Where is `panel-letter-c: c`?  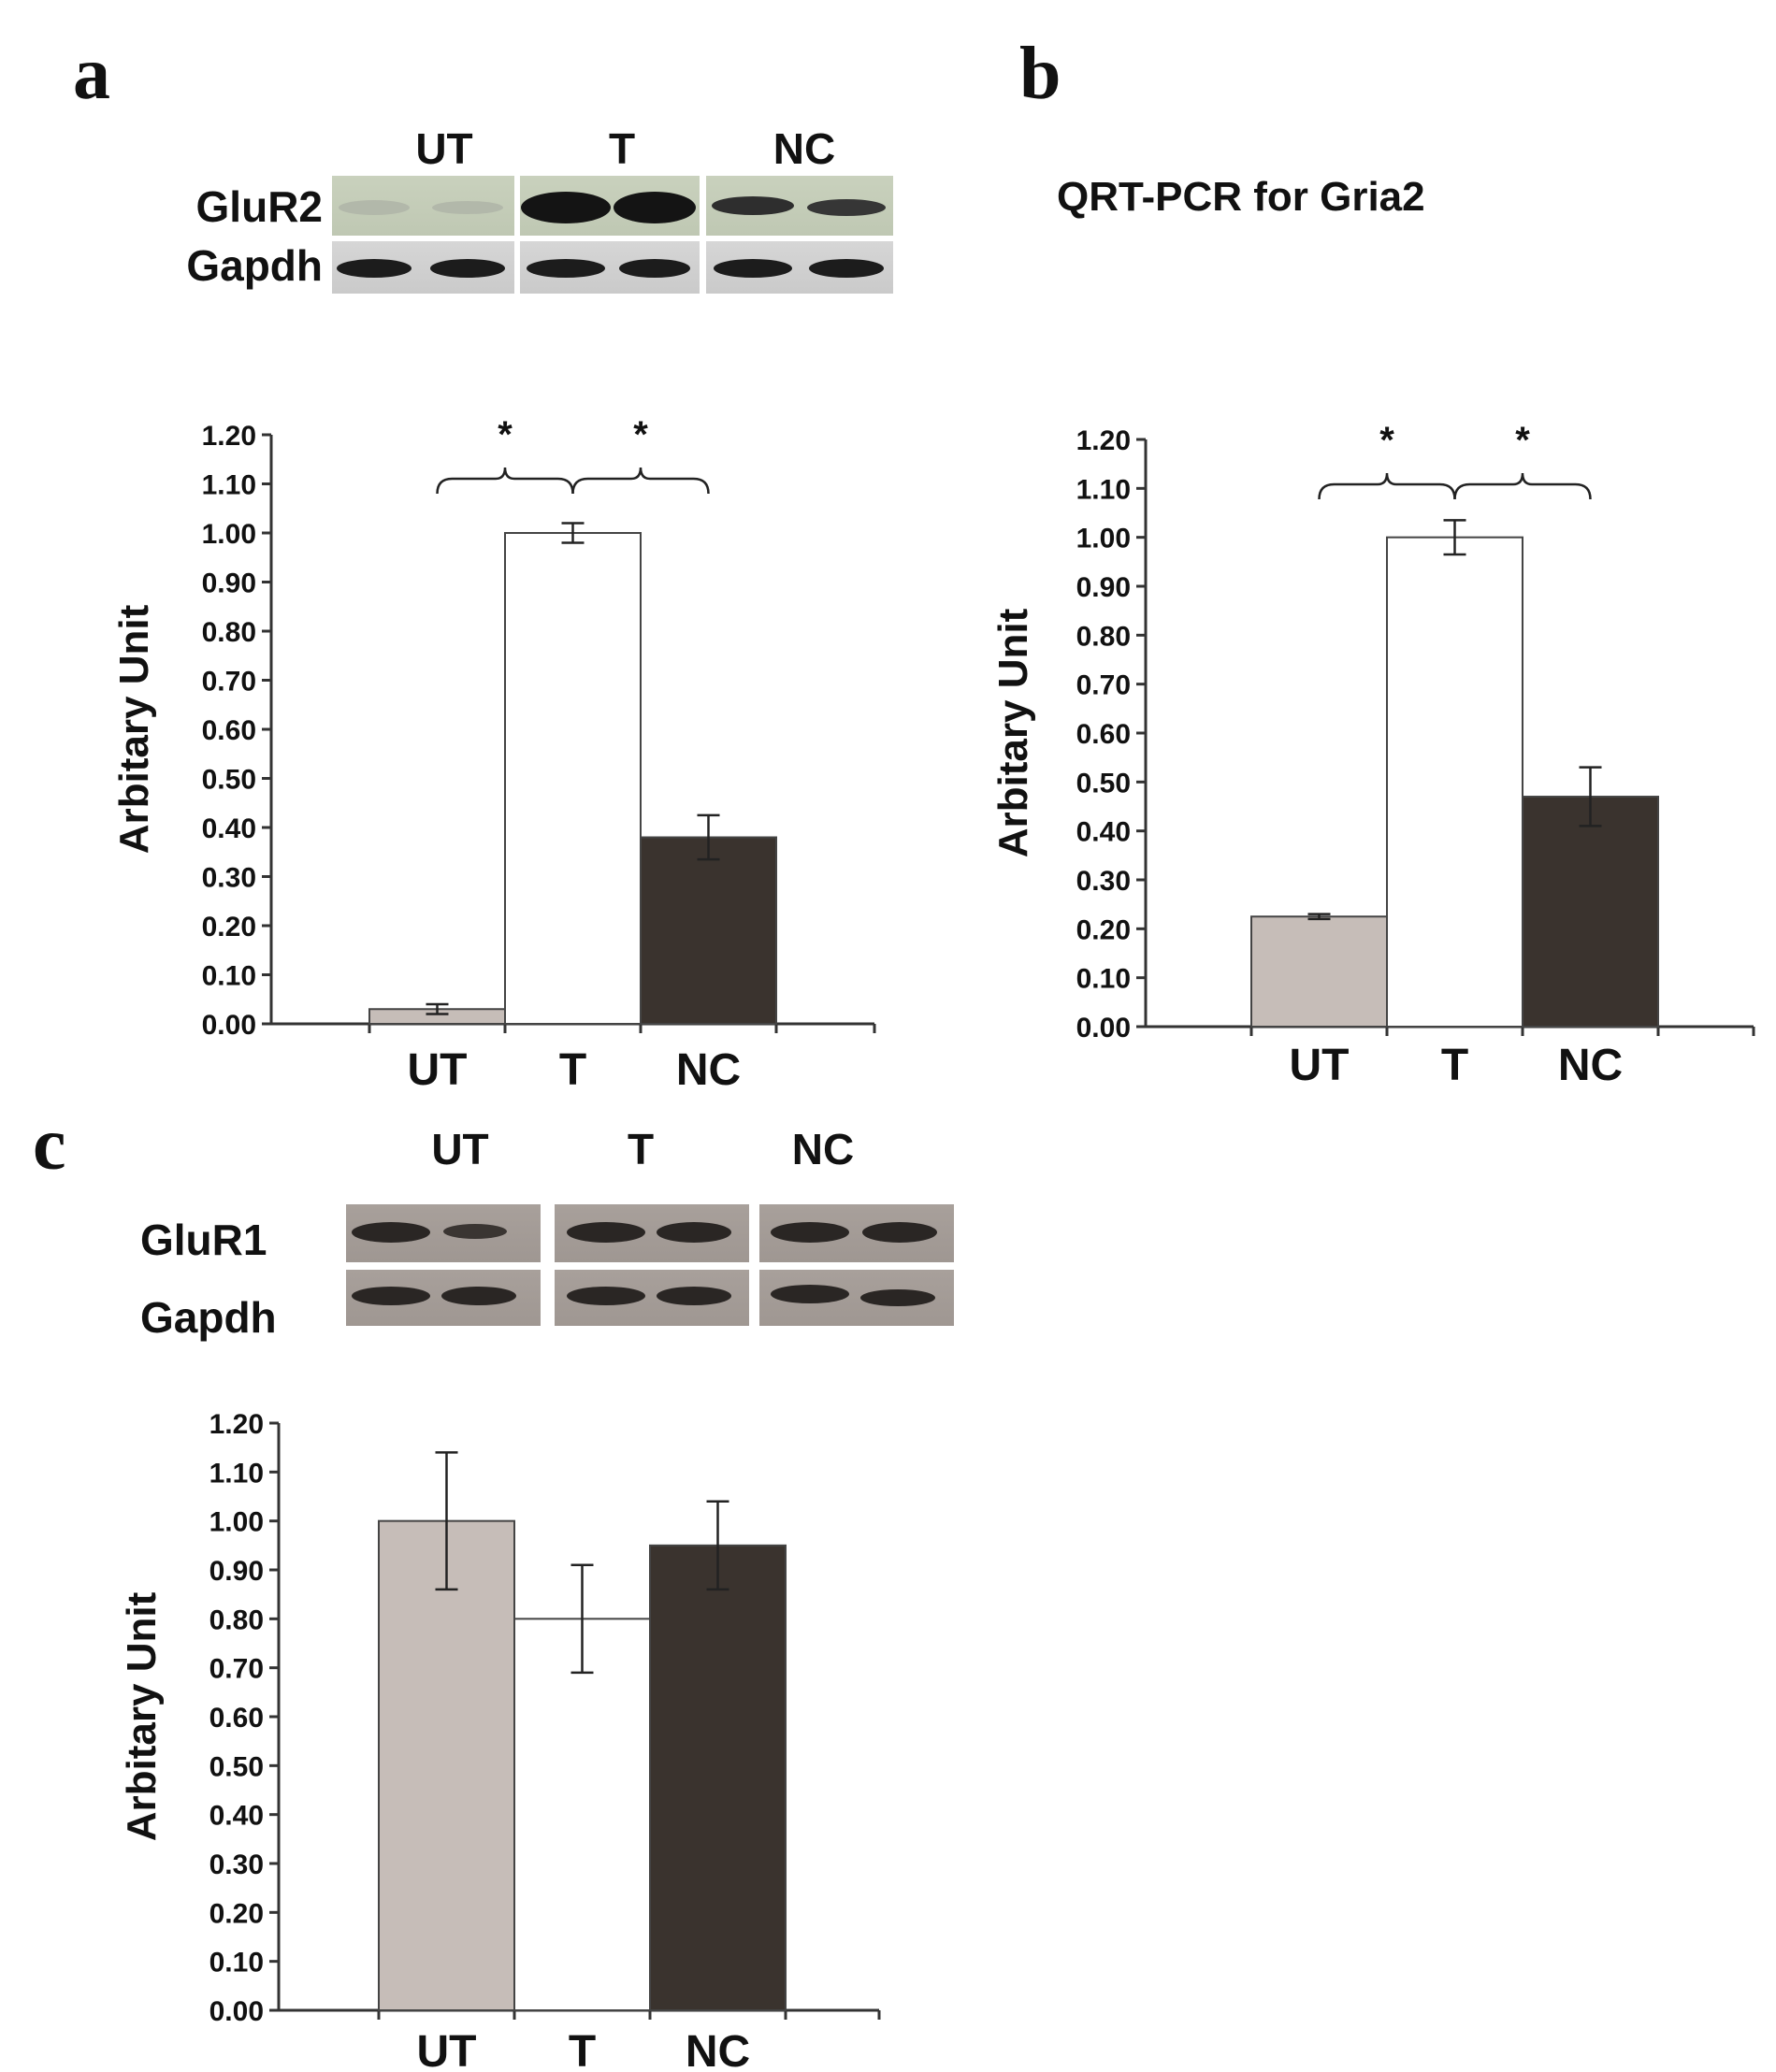
panel-letter-c: c is located at coordinates (49, 1144).